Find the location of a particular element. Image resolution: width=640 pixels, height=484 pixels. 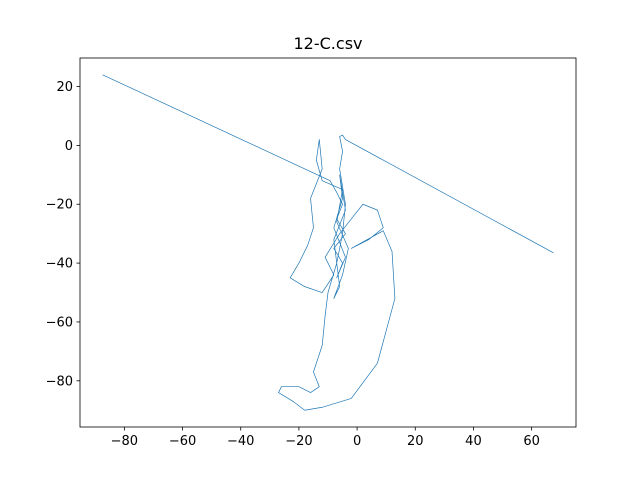

y-tick-label: −60 is located at coordinates (59, 322).